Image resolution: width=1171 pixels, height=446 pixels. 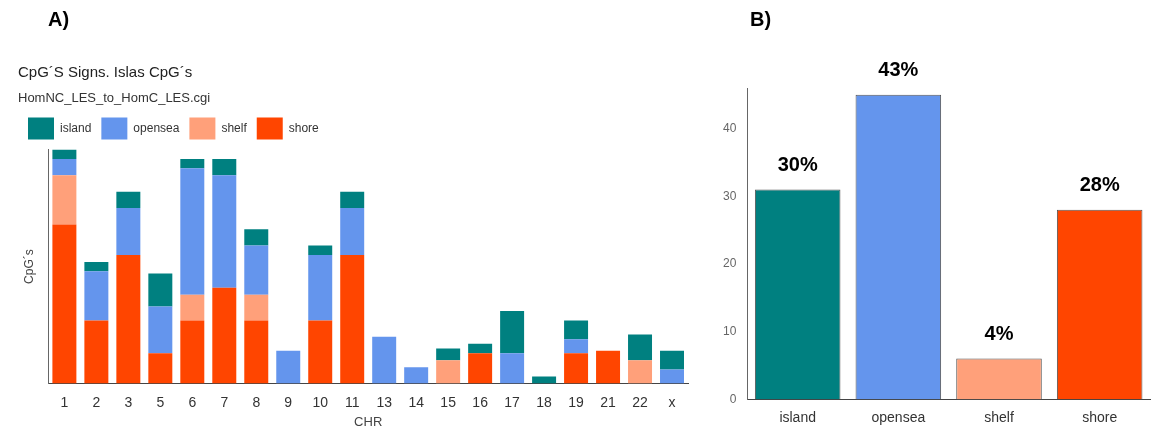 I want to click on text: B), so click(x=761, y=20).